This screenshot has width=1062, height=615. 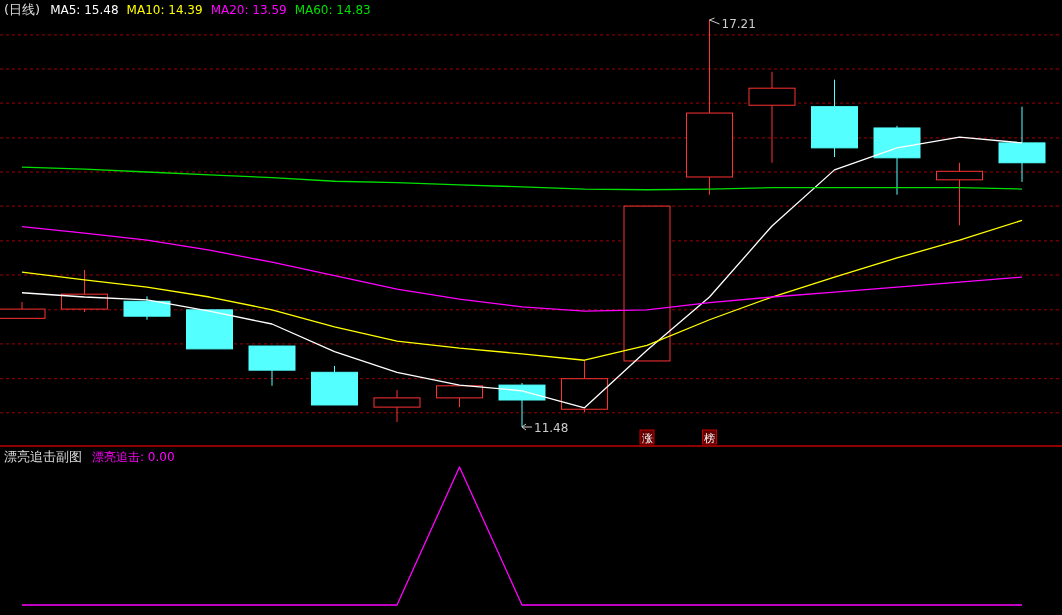 What do you see at coordinates (133, 457) in the screenshot?
I see `text: 漂亮追击: 0.00` at bounding box center [133, 457].